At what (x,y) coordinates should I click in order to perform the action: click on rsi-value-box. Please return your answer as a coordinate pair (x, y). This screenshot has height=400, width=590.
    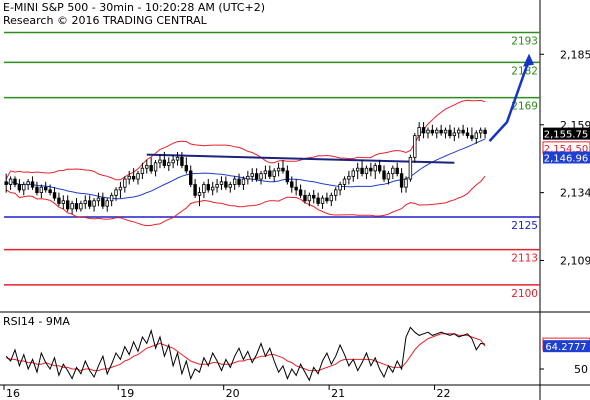
    Looking at the image, I should click on (566, 346).